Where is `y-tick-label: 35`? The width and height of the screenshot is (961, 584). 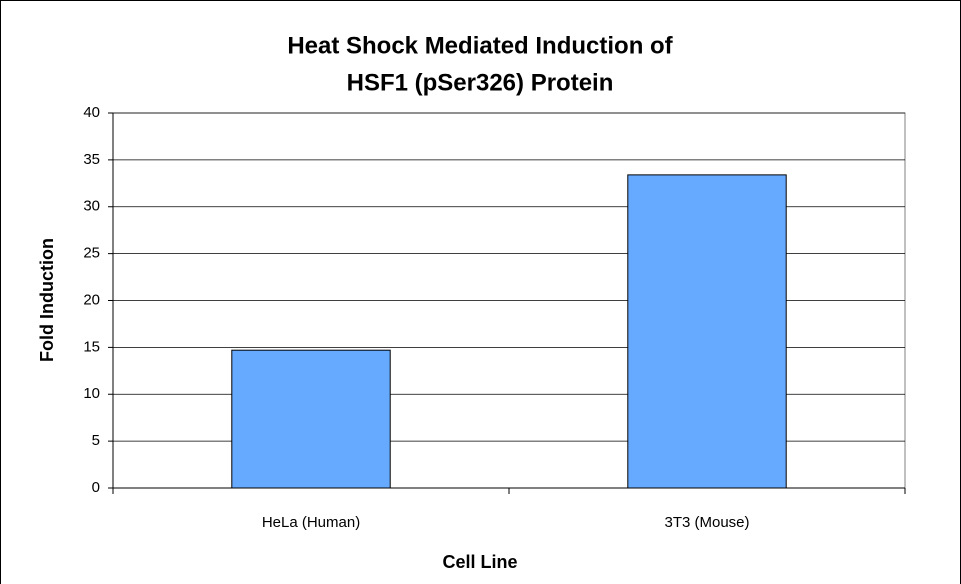 y-tick-label: 35 is located at coordinates (91, 159).